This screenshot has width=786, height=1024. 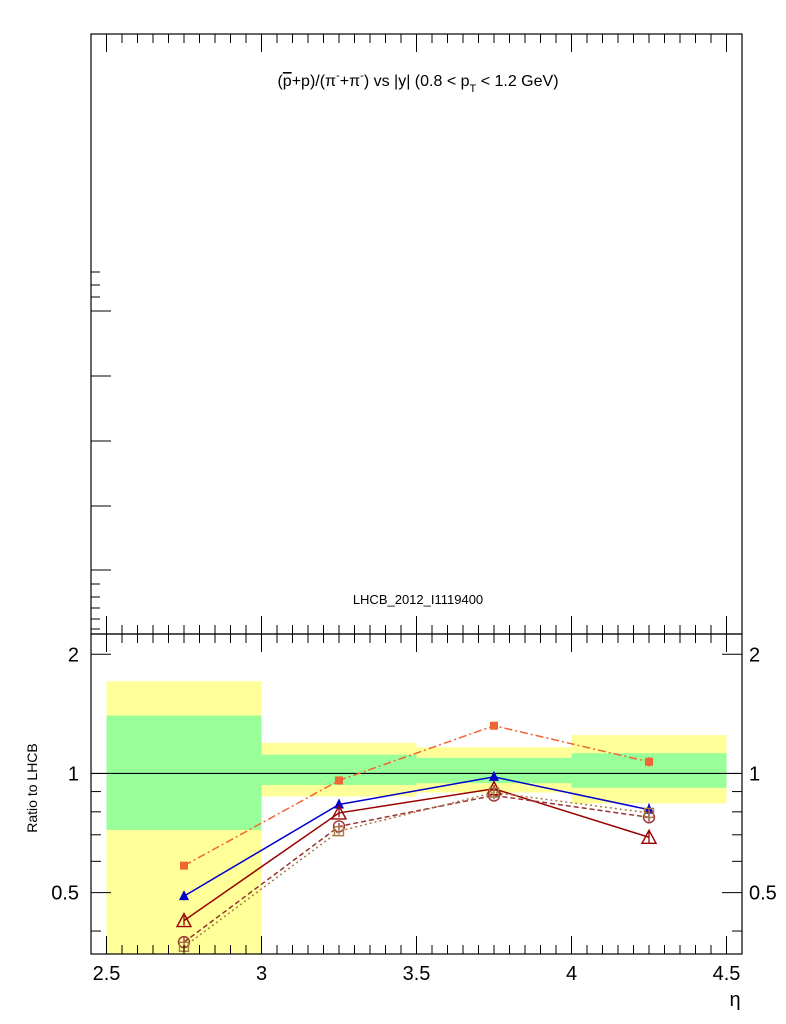 I want to click on y-tick-label-left: 1, so click(x=73, y=774).